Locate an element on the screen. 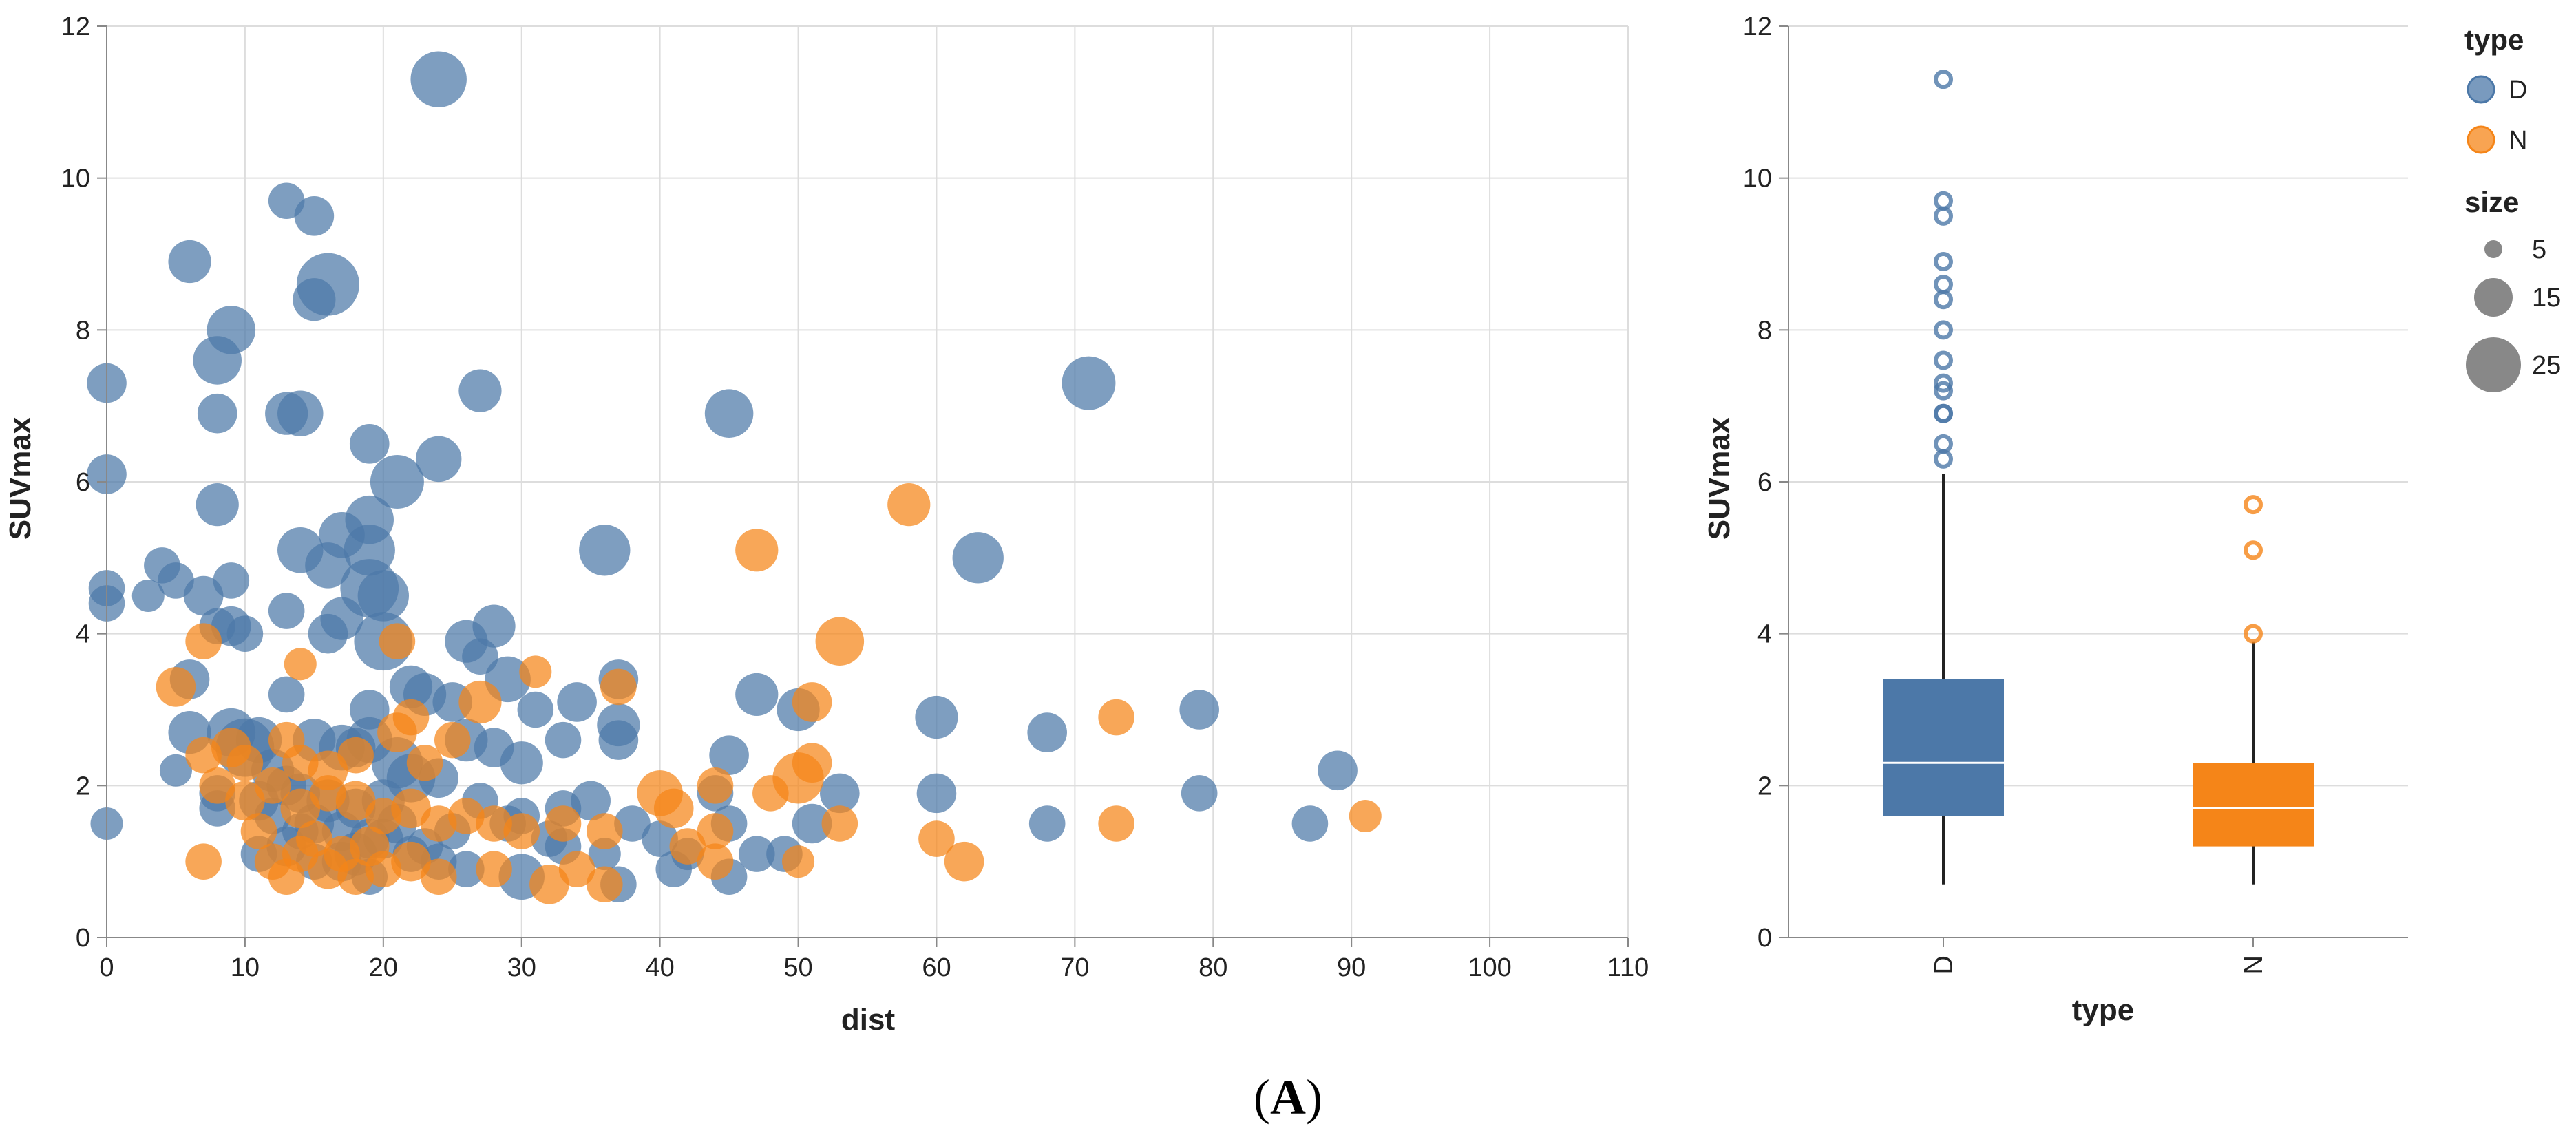 This screenshot has height=1133, width=2576. box-x-axis-title: type is located at coordinates (2103, 1010).